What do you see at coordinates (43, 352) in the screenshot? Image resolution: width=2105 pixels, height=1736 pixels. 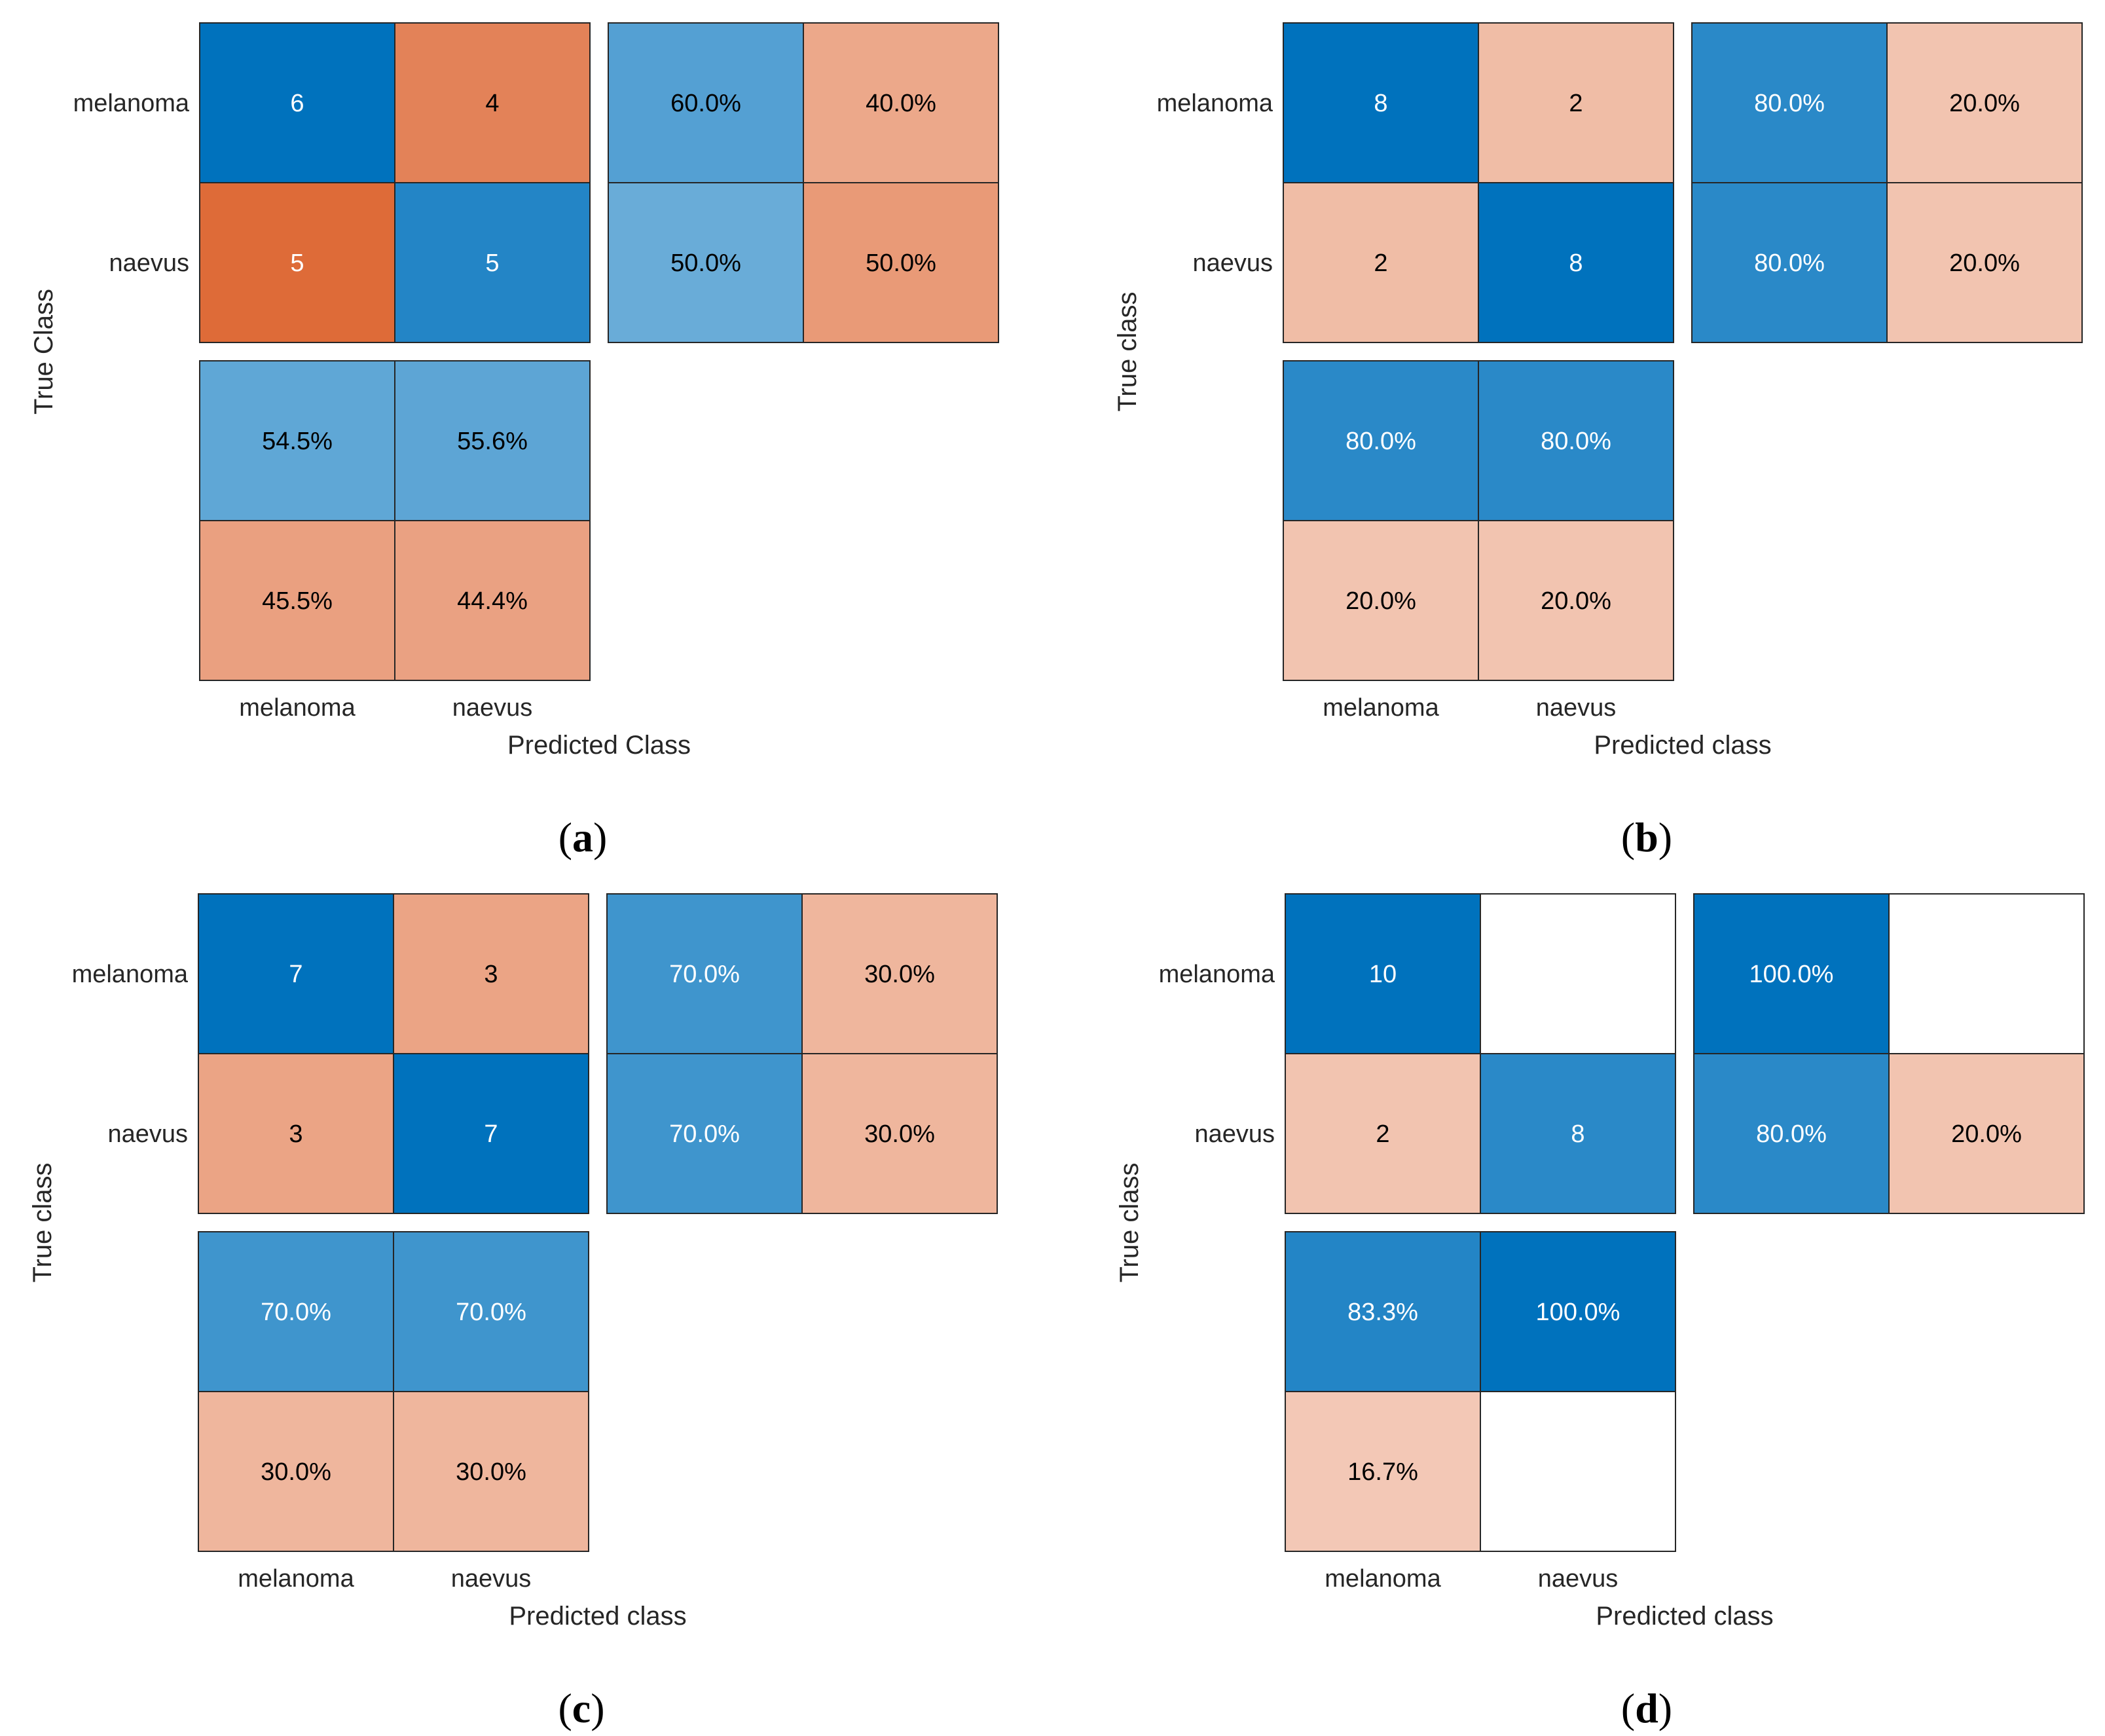 I see `y-axis-label: True Class` at bounding box center [43, 352].